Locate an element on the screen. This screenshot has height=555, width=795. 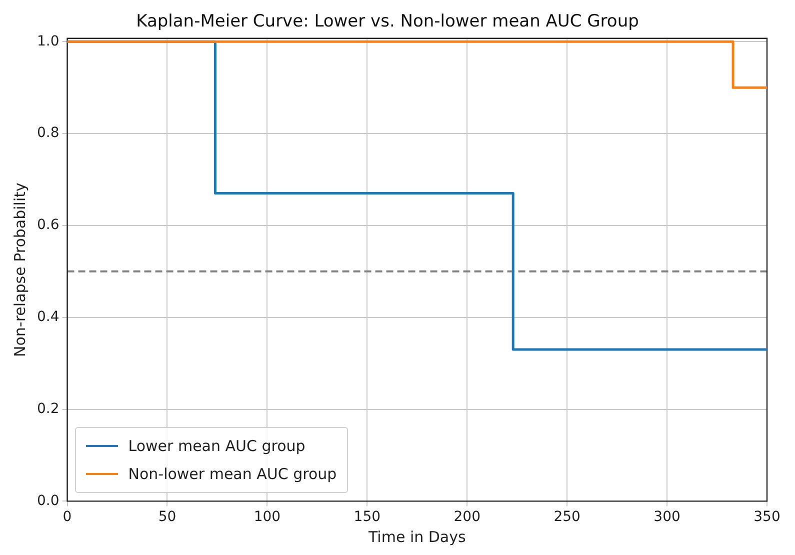
x-tick-label: 150 is located at coordinates (367, 517).